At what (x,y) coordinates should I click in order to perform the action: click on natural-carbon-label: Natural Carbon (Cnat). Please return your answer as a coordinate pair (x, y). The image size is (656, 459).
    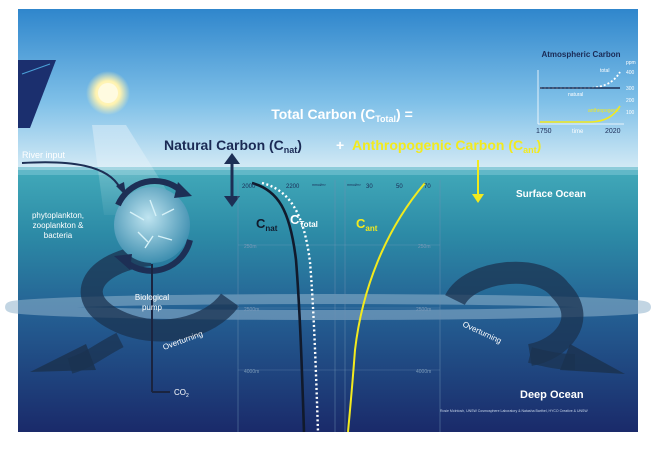
    Looking at the image, I should click on (233, 146).